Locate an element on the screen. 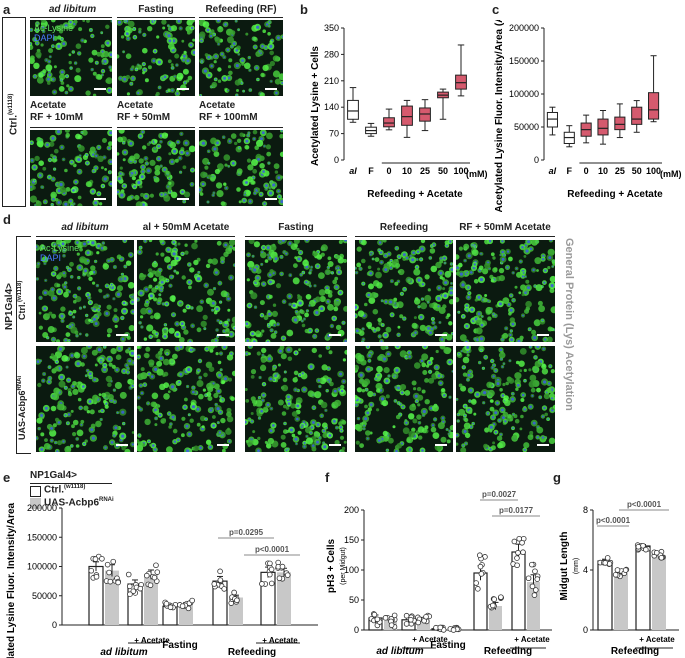 This screenshot has height=658, width=685. micrograph-d-ctrl-fasting is located at coordinates (296, 291).